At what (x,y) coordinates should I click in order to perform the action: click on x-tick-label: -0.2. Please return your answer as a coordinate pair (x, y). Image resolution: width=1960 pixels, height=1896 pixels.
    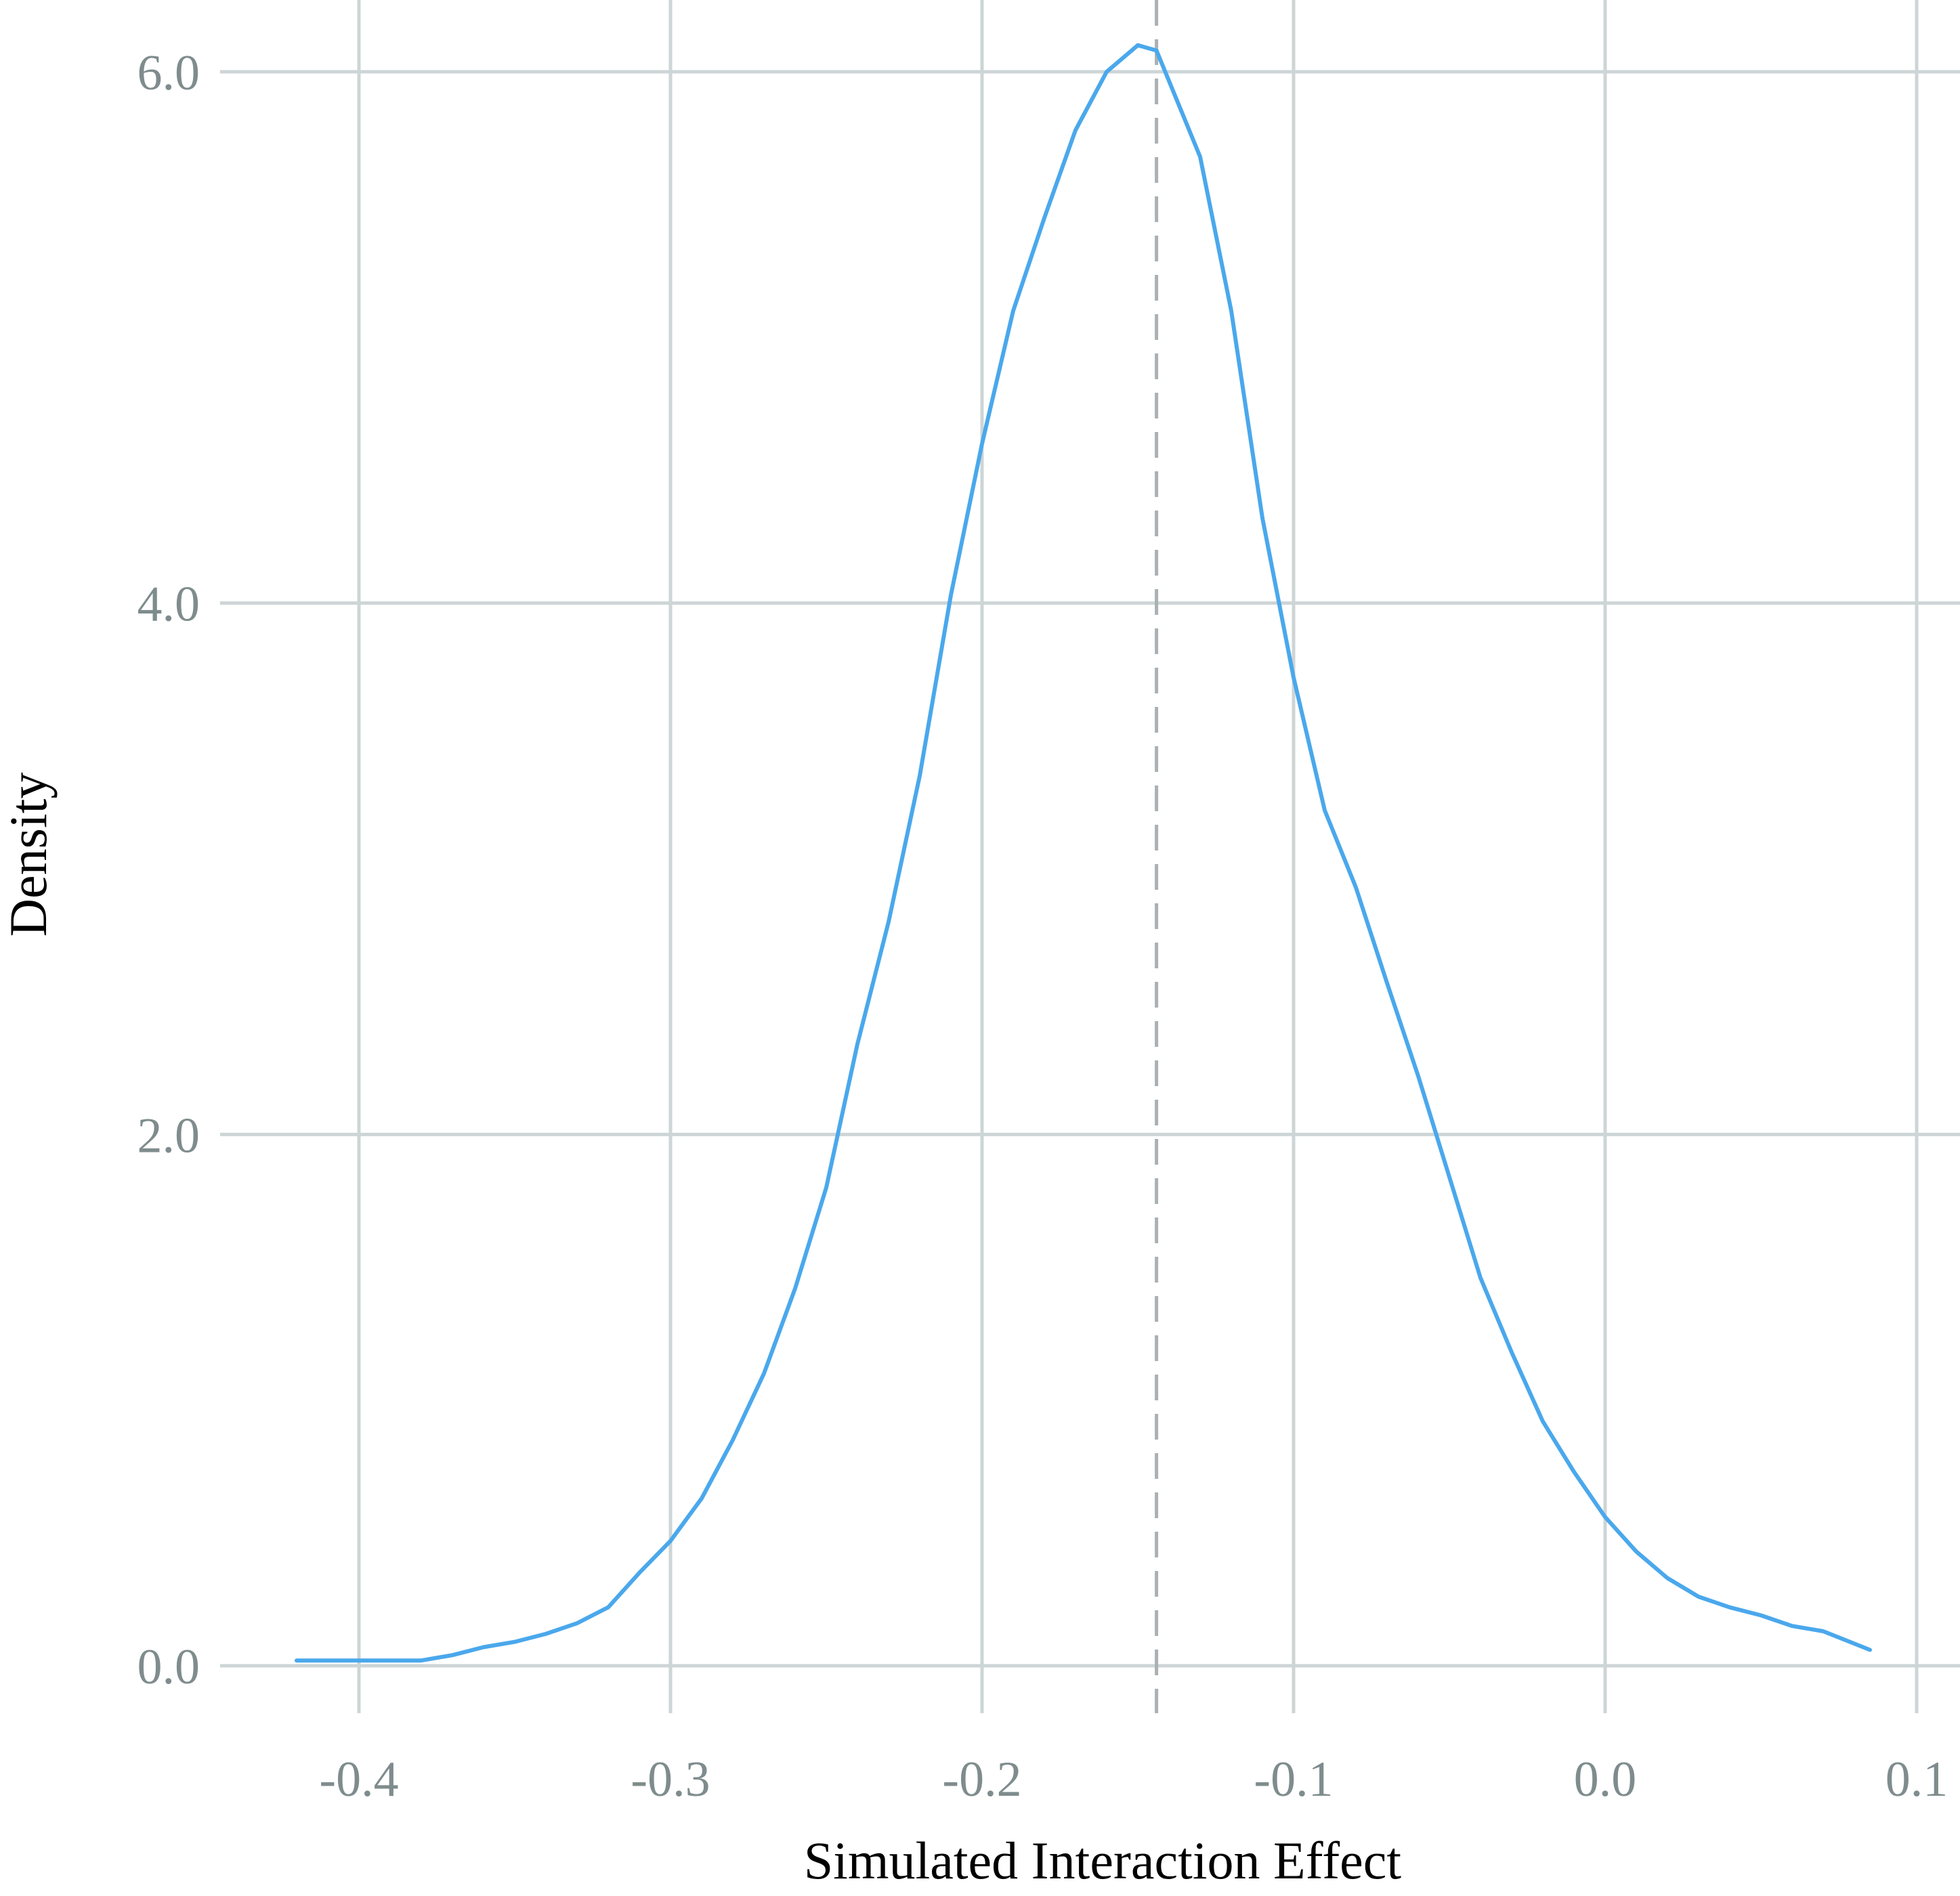
    Looking at the image, I should click on (981, 1779).